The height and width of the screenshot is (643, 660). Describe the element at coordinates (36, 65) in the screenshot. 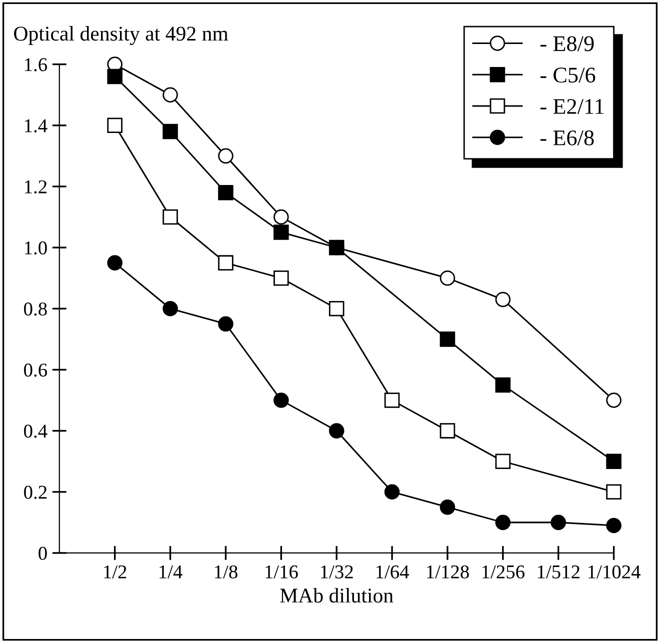

I see `y-tick-label: 1.6` at that location.